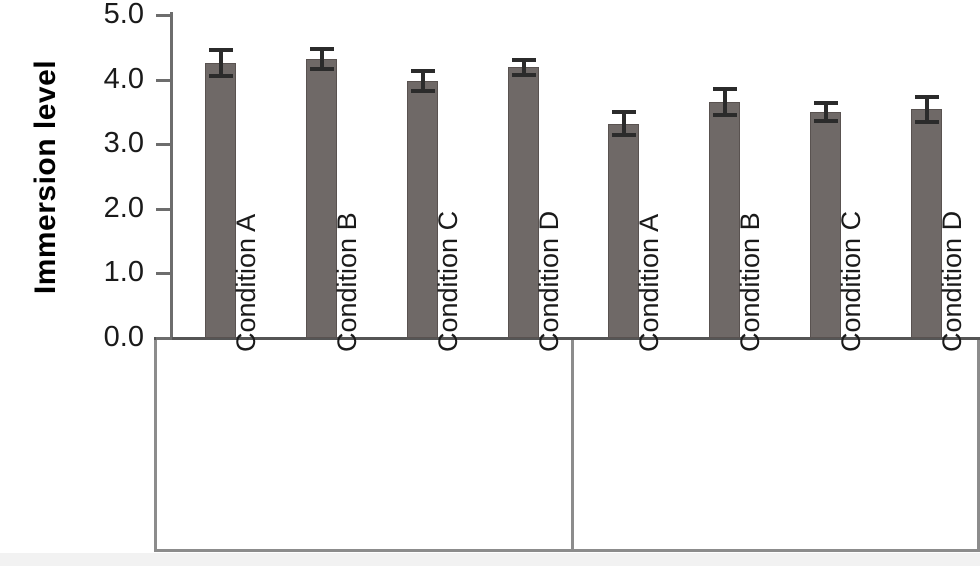 Image resolution: width=980 pixels, height=566 pixels. Describe the element at coordinates (123, 337) in the screenshot. I see `y-tick-label: 0.0` at that location.